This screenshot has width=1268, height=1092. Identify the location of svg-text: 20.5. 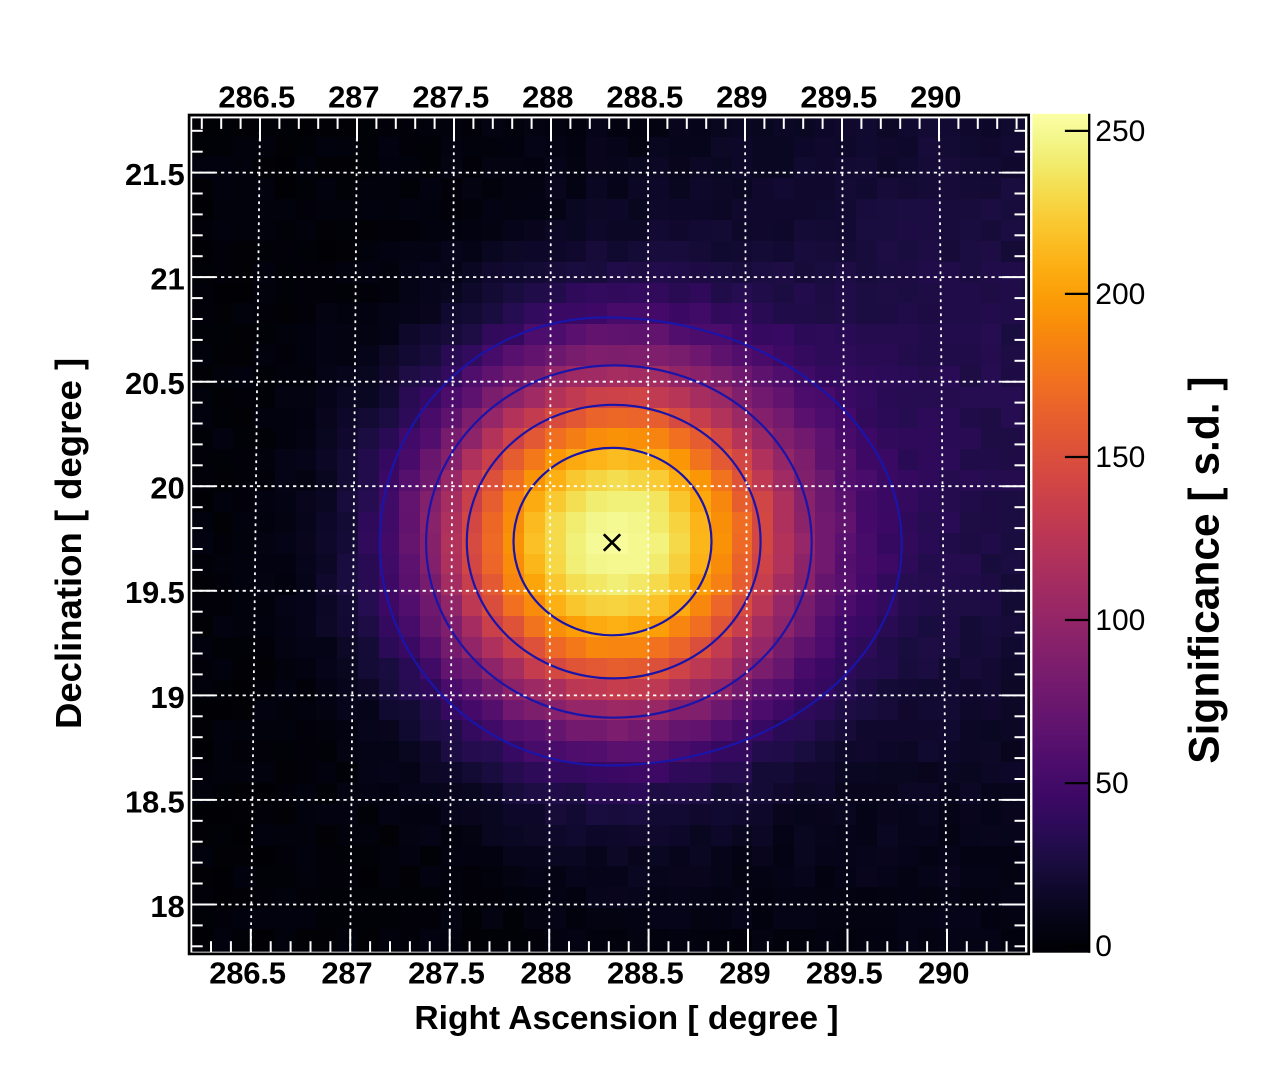
(155, 383).